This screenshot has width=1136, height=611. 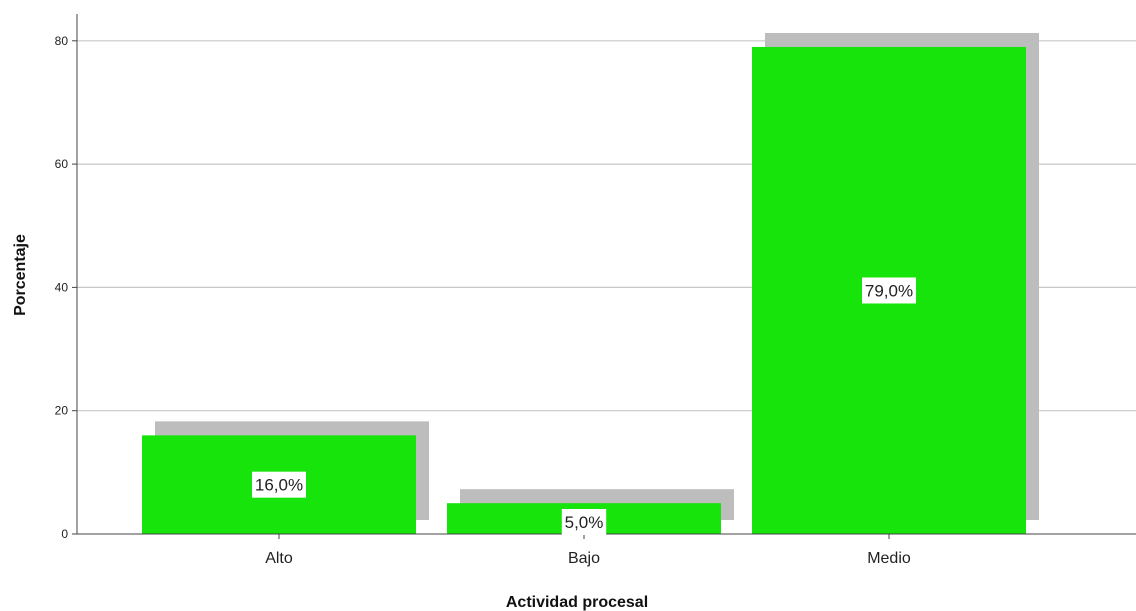 What do you see at coordinates (64, 534) in the screenshot?
I see `y-tick-label-0: 0` at bounding box center [64, 534].